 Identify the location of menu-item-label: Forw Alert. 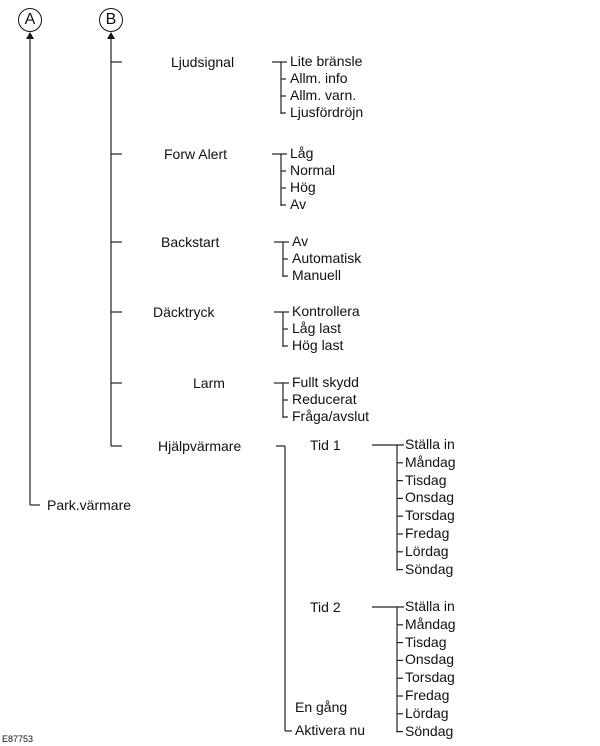
(196, 154).